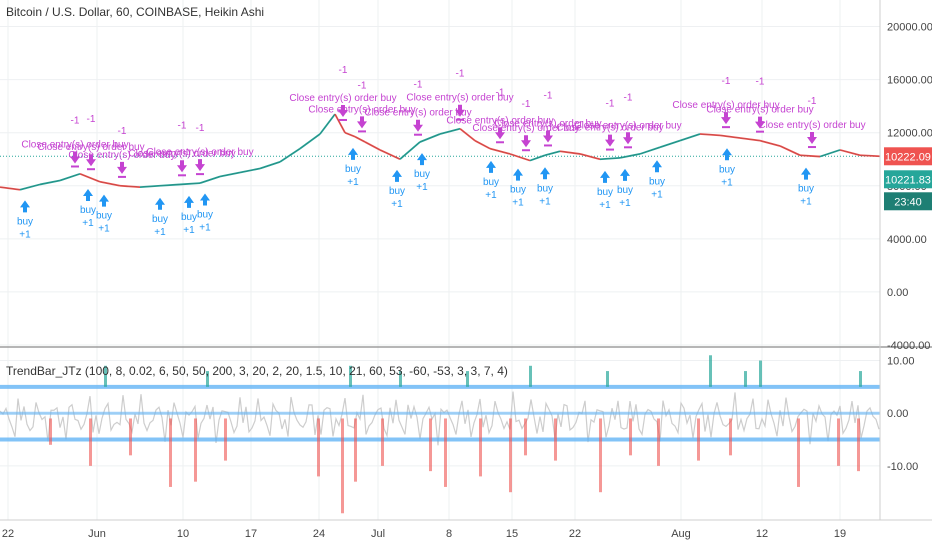 Image resolution: width=932 pixels, height=550 pixels. I want to click on second-price-badge, so click(908, 179).